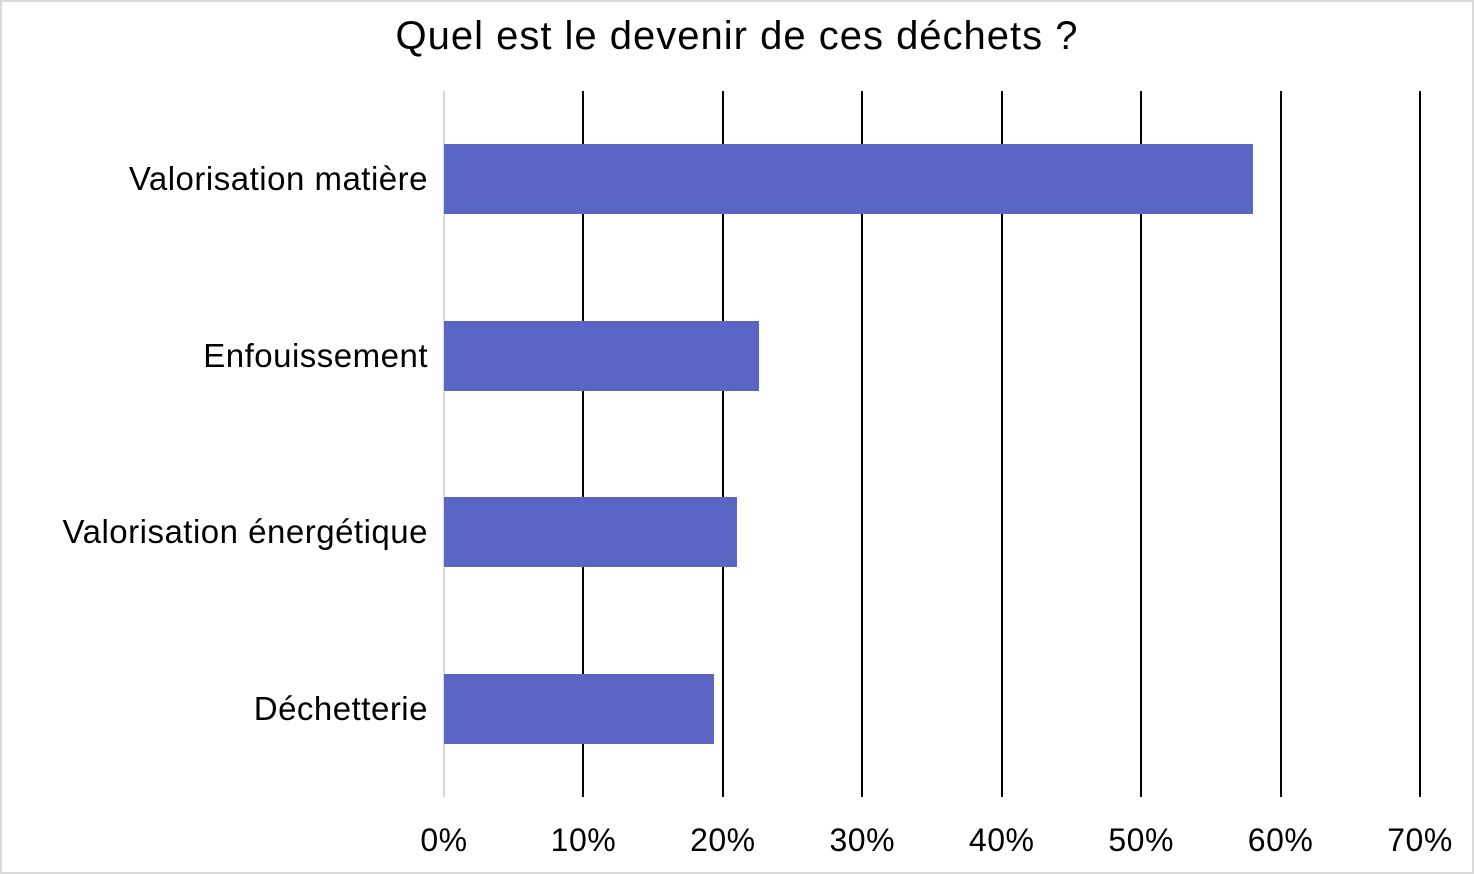 The width and height of the screenshot is (1474, 874). What do you see at coordinates (583, 444) in the screenshot?
I see `gridline-10pct` at bounding box center [583, 444].